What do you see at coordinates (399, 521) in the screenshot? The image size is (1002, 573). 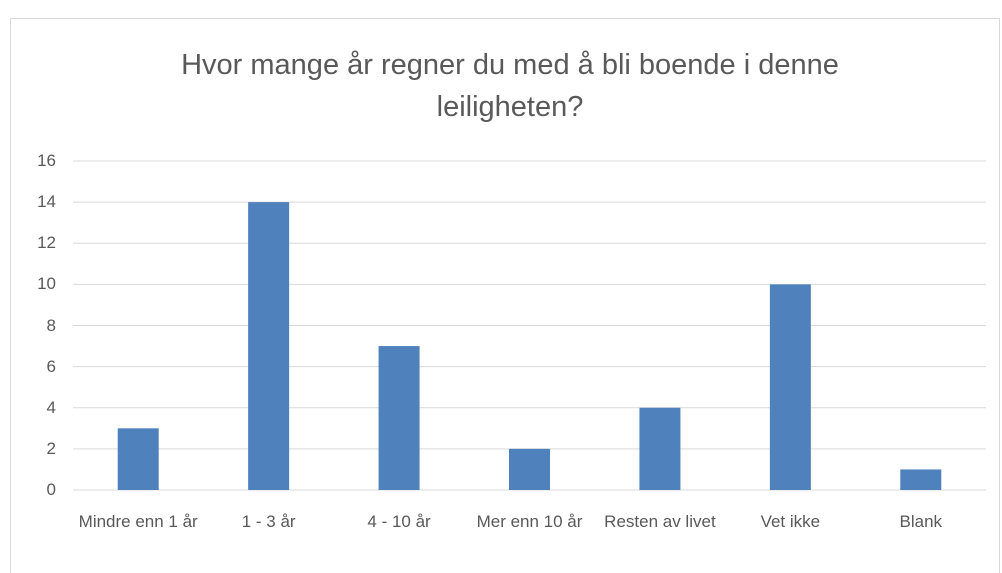 I see `x-tick-label: 4 - 10 år` at bounding box center [399, 521].